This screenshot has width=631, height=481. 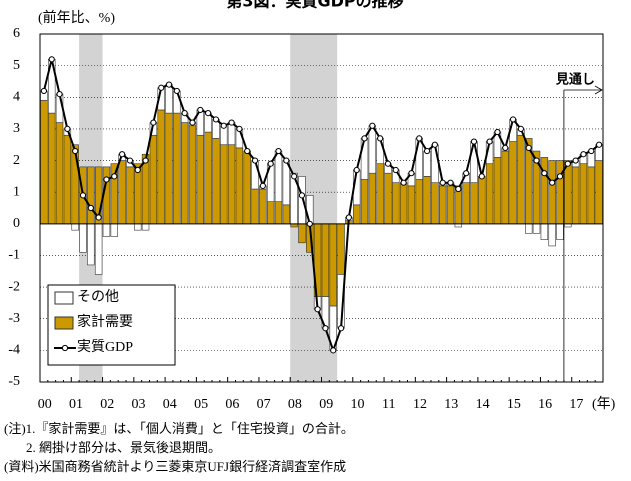 What do you see at coordinates (123, 447) in the screenshot?
I see `note: 2. 網掛け部分は、景気後退期間。` at bounding box center [123, 447].